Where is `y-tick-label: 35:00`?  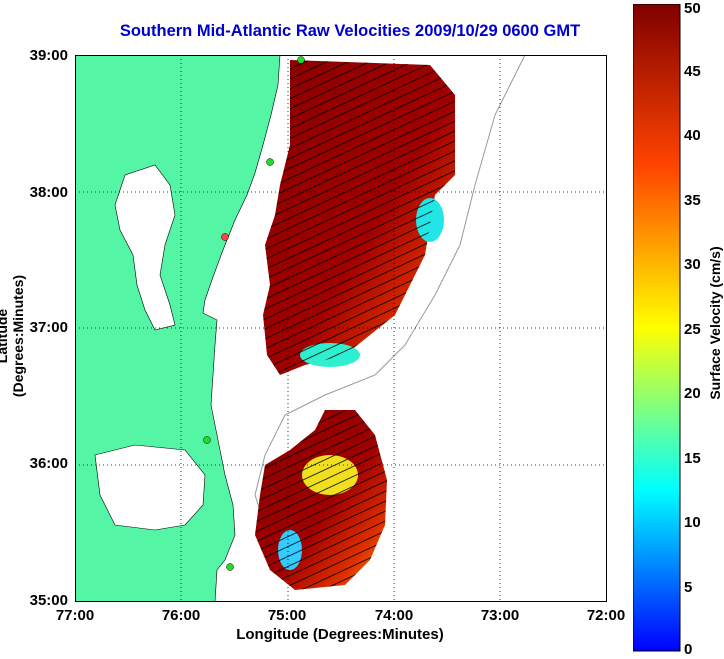
y-tick-label: 35:00 is located at coordinates (48, 600).